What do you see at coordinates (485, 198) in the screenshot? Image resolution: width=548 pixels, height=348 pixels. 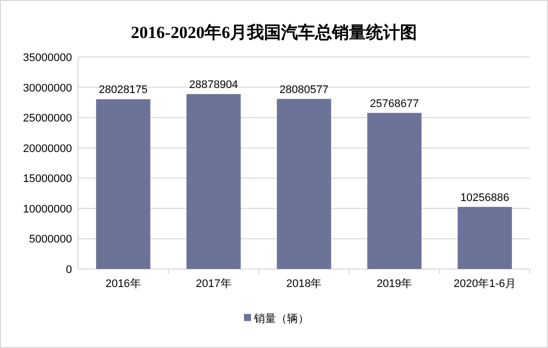 I see `data-label: 10256886` at bounding box center [485, 198].